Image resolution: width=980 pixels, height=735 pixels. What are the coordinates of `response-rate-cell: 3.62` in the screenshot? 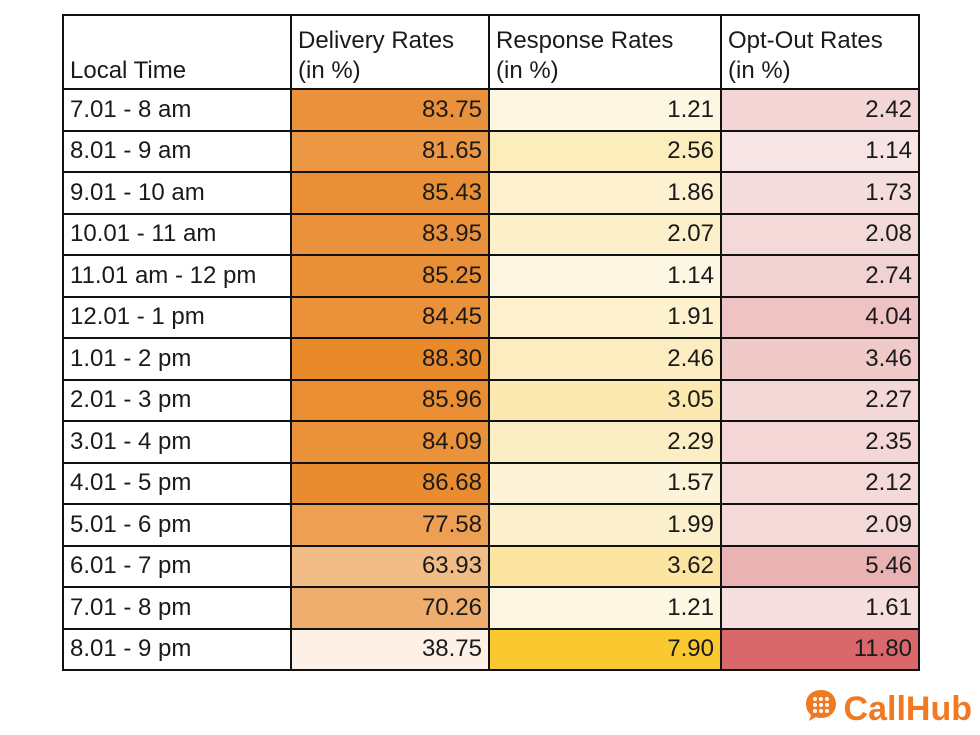 It's located at (605, 566).